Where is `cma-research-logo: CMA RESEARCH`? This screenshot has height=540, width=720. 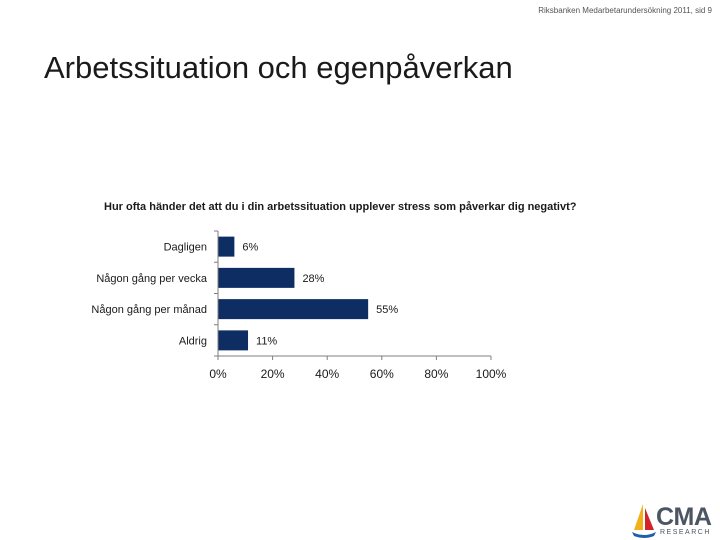
cma-research-logo: CMA RESEARCH is located at coordinates (673, 520).